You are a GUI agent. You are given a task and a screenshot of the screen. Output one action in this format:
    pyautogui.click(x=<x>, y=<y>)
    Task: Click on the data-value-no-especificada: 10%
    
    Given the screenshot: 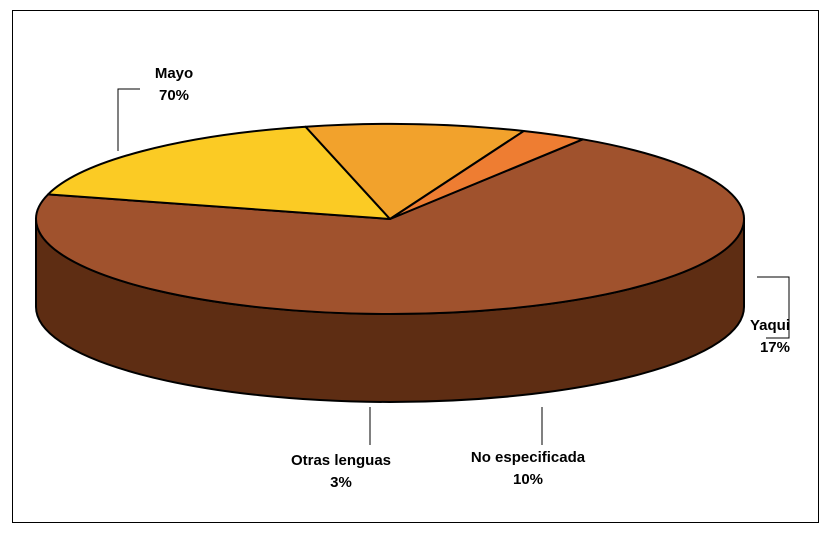 What is the action you would take?
    pyautogui.click(x=528, y=479)
    